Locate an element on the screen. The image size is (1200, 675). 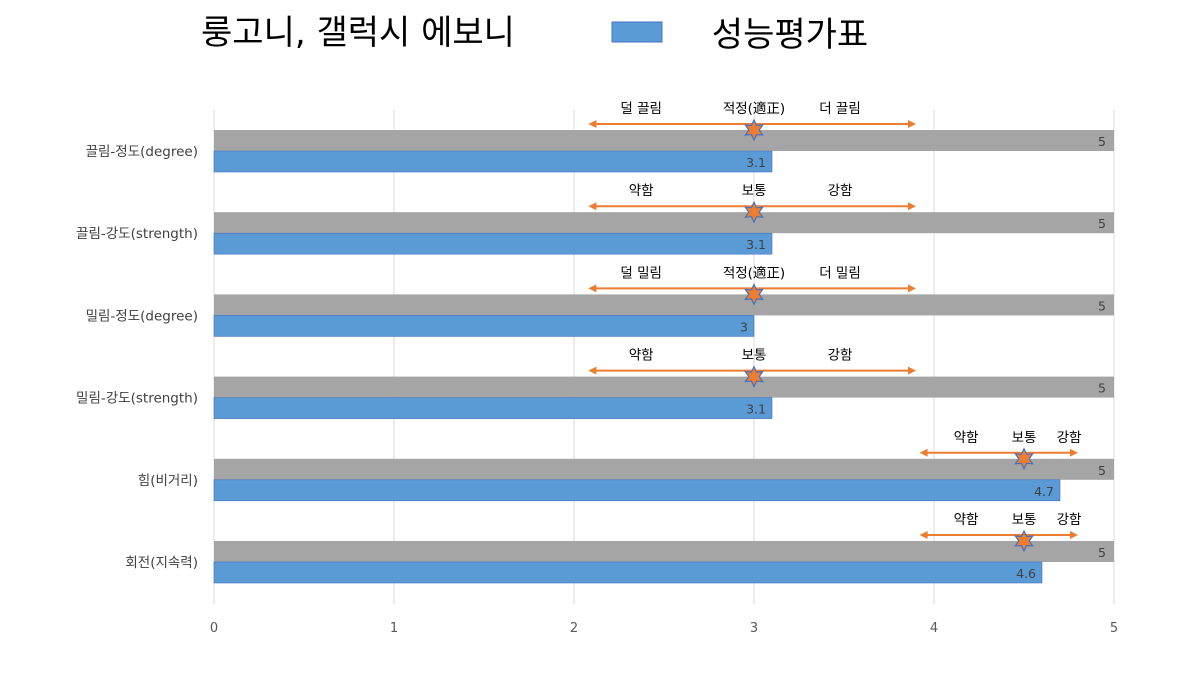
category-label: 끌림-정도(degree) is located at coordinates (142, 152).